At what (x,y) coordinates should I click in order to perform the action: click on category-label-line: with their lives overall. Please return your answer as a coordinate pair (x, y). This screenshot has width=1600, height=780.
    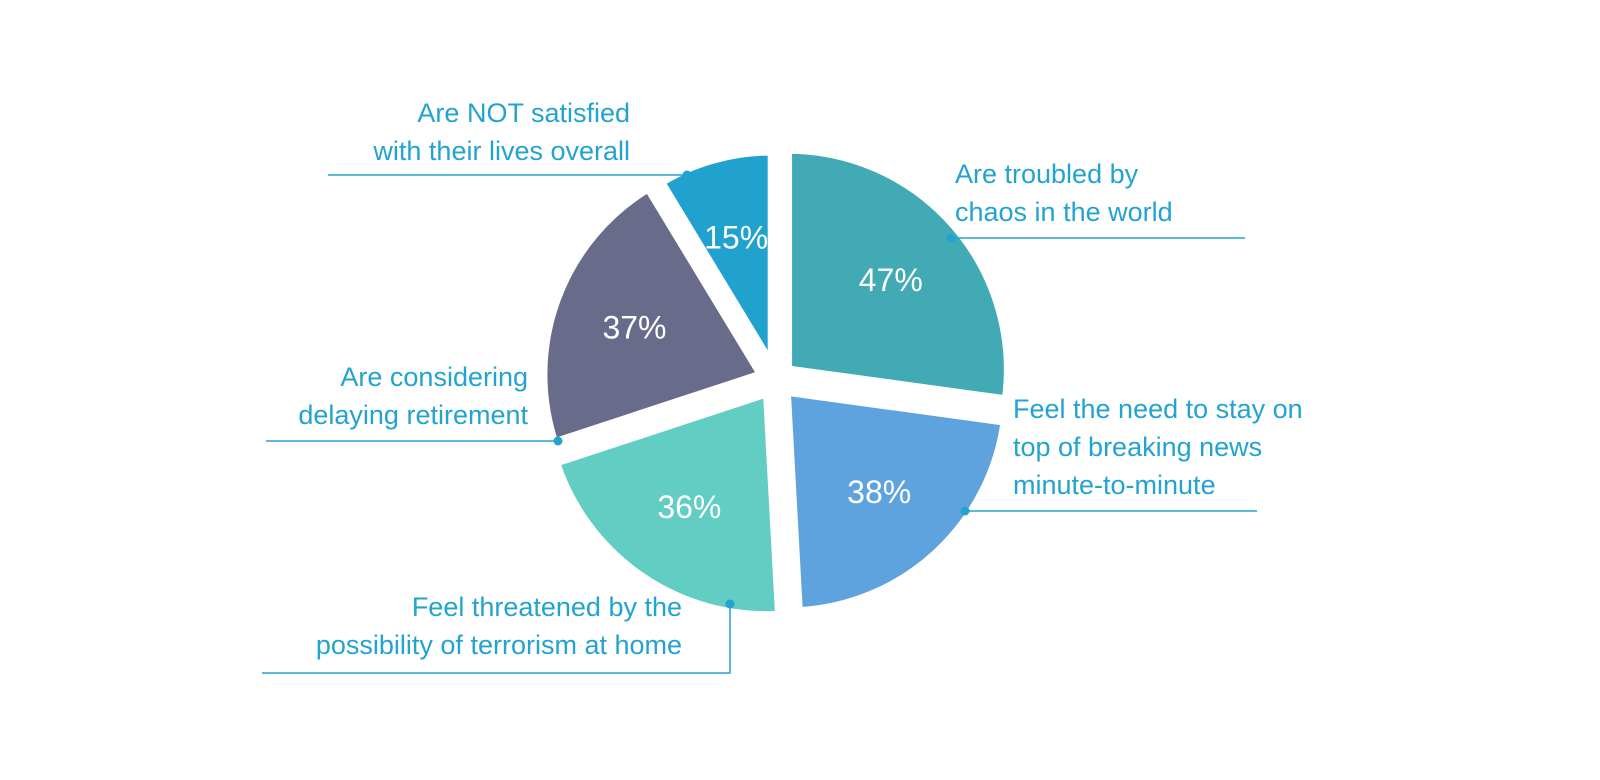
    Looking at the image, I should click on (501, 151).